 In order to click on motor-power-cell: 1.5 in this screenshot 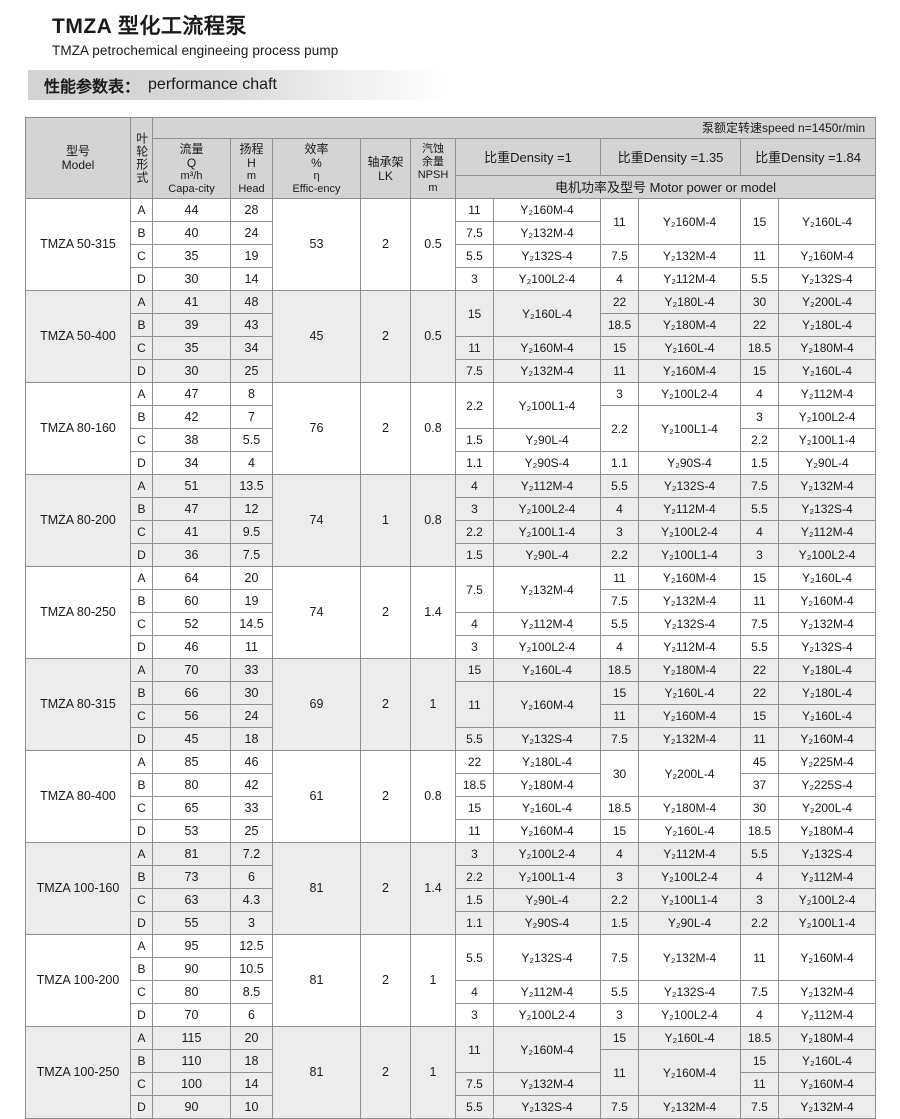, I will do `click(474, 440)`.